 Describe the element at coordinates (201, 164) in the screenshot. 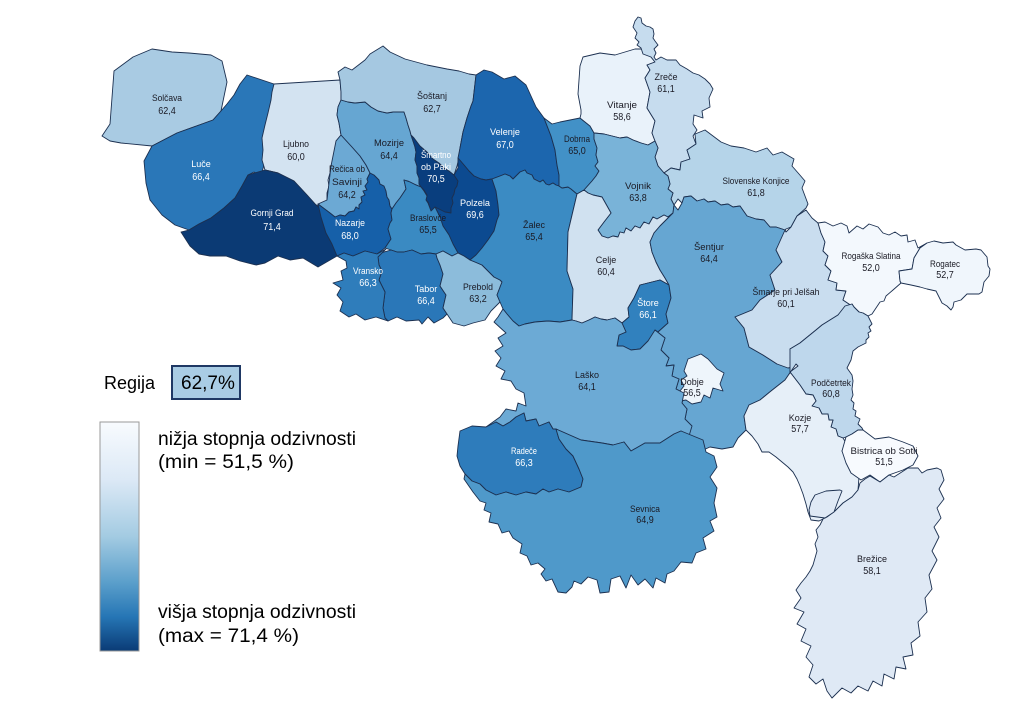

I see `svg-text: Luče` at that location.